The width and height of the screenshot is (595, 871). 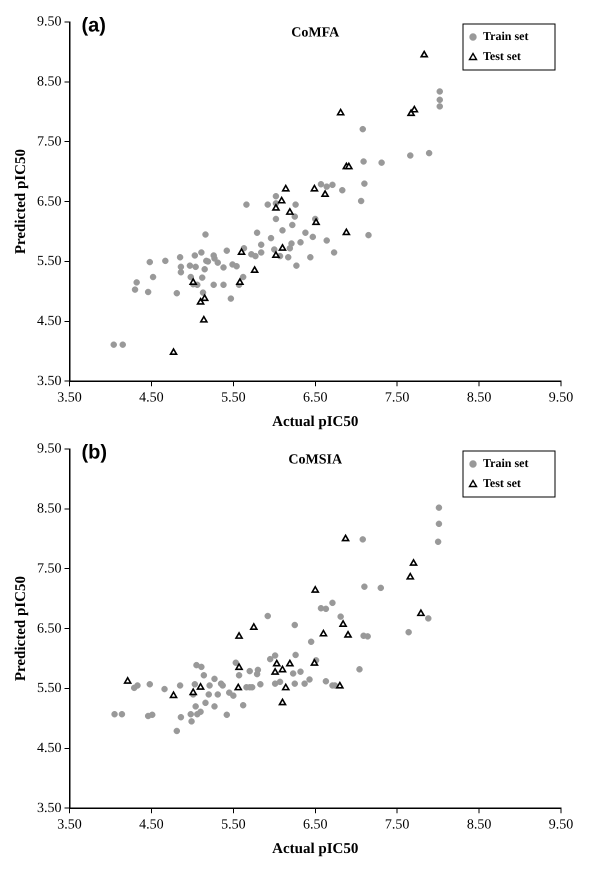 I want to click on annotation: (b), so click(x=95, y=453).